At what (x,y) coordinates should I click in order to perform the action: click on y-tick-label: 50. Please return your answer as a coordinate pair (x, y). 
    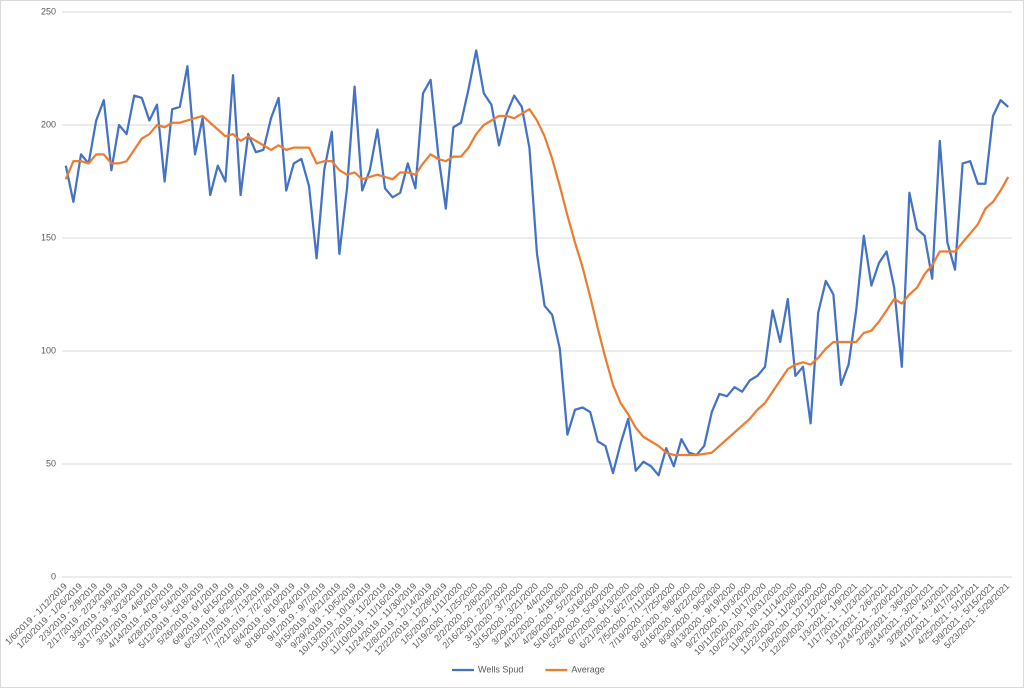
    Looking at the image, I should click on (51, 463).